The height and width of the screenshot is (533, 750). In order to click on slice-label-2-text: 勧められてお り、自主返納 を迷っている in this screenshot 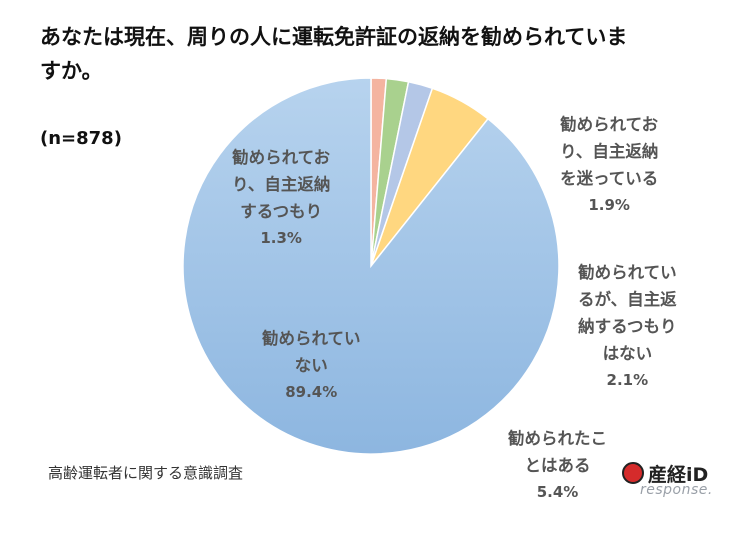, I will do `click(609, 151)`.